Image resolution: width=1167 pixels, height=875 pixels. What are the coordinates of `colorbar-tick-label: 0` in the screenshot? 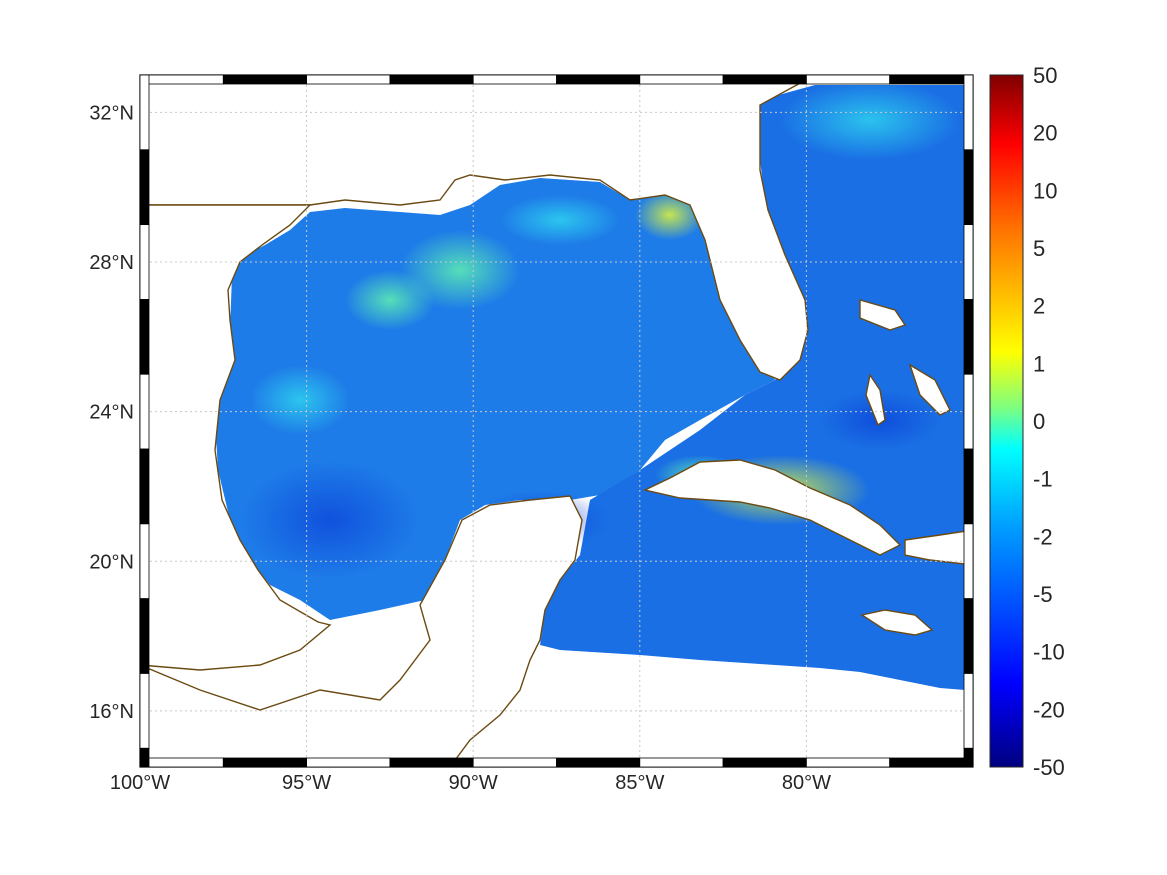 It's located at (1039, 421).